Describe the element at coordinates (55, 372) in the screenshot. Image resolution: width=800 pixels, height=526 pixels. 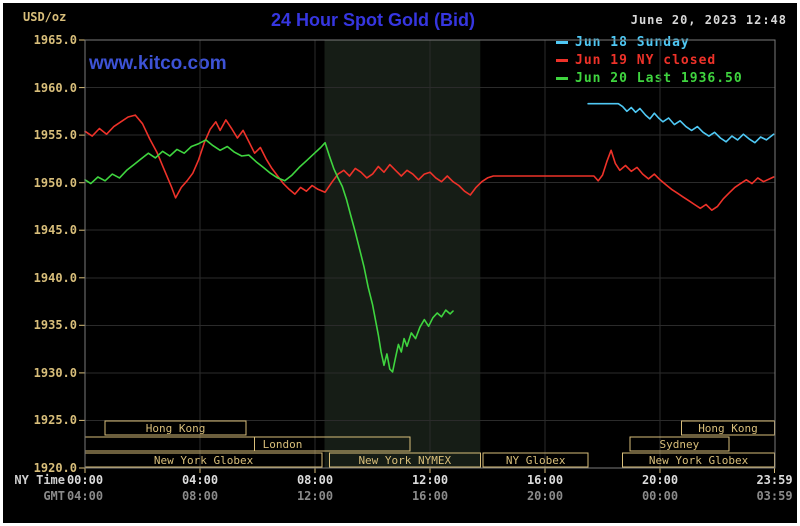
I see `y-tick-label: 1930.0` at that location.